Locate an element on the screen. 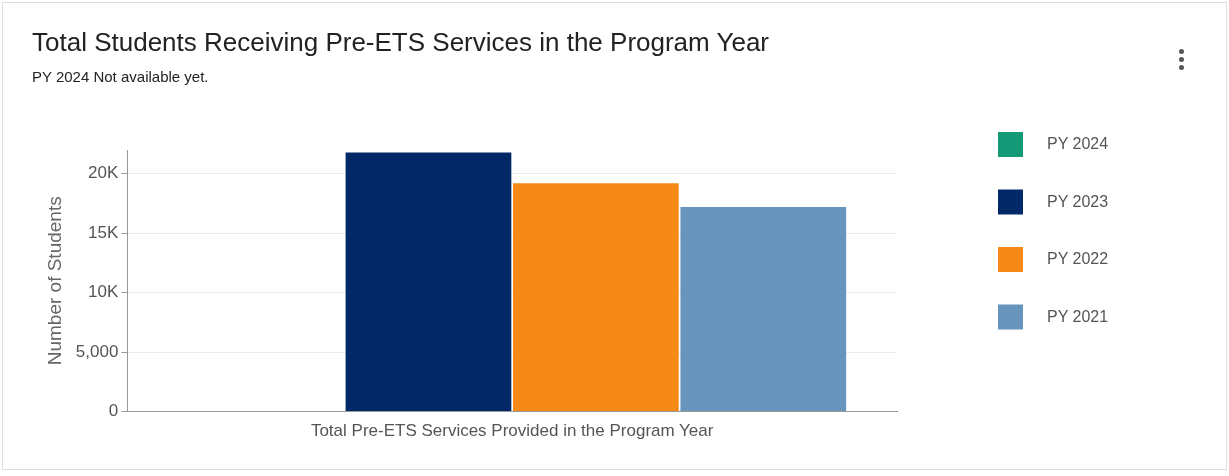 Image resolution: width=1229 pixels, height=476 pixels. chart-title: Total Students Receiving Pre-ETS Services in the Program Year is located at coordinates (401, 42).